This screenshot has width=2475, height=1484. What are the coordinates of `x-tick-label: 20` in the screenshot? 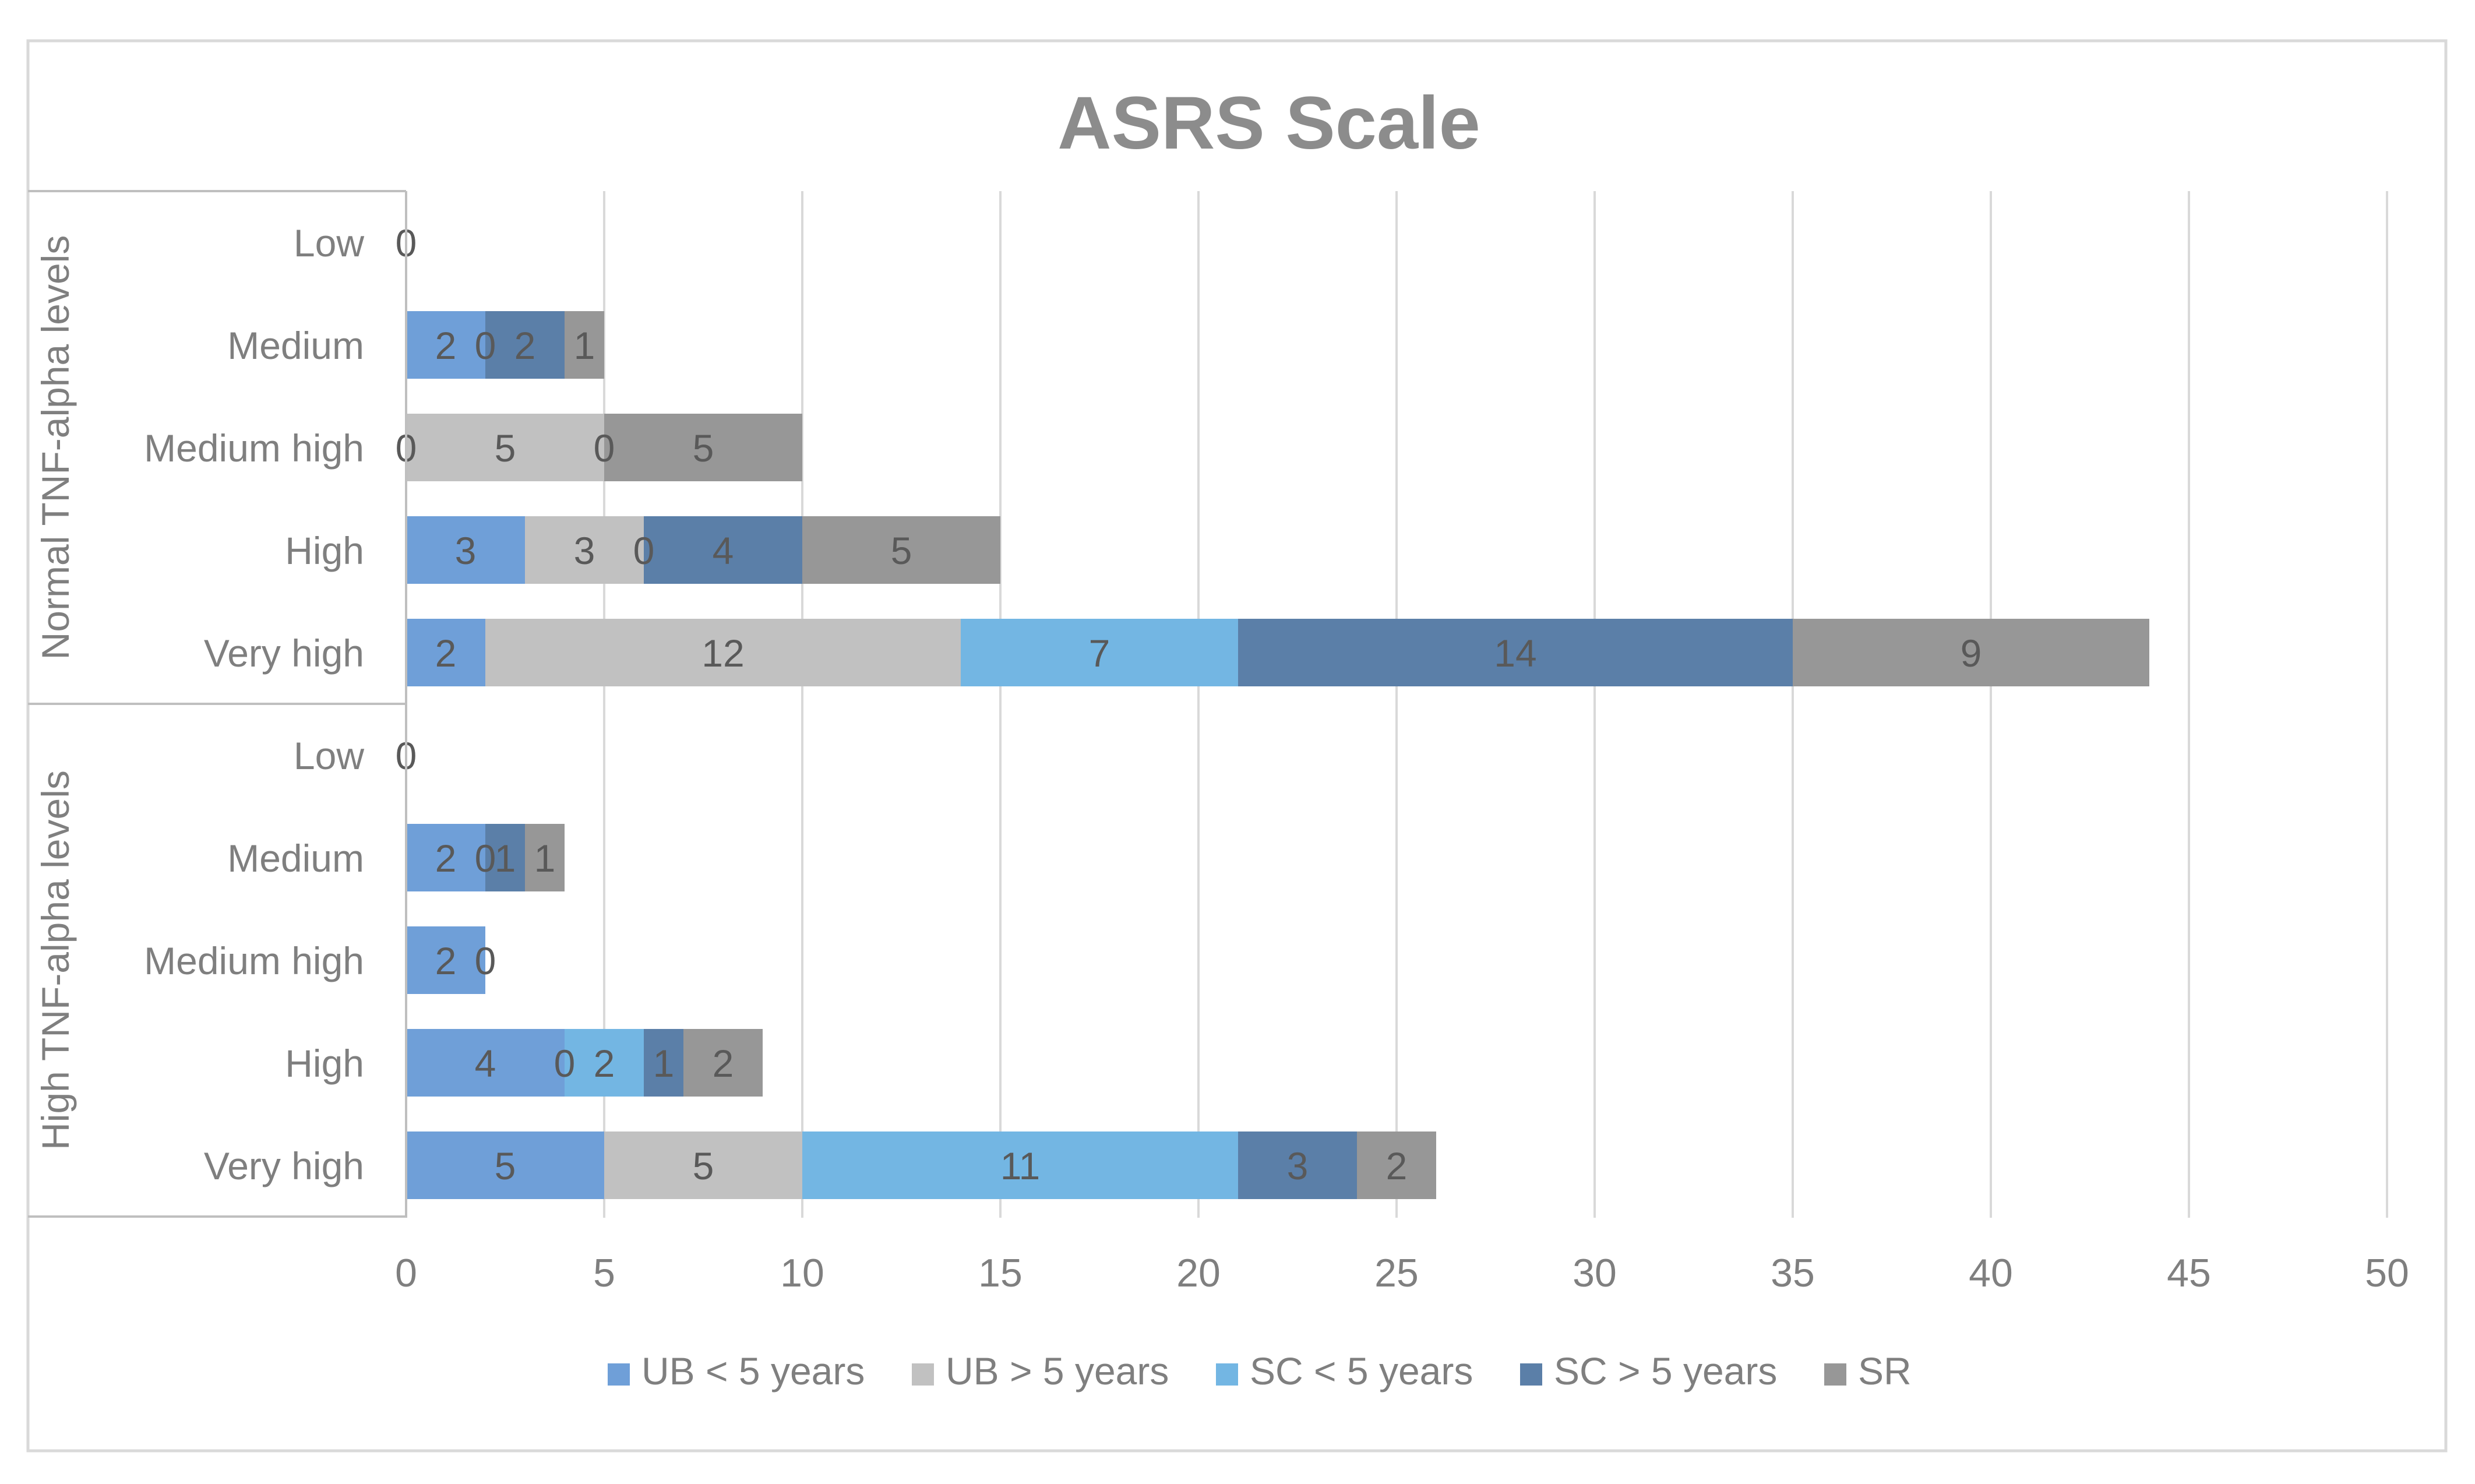 It's located at (1198, 1273).